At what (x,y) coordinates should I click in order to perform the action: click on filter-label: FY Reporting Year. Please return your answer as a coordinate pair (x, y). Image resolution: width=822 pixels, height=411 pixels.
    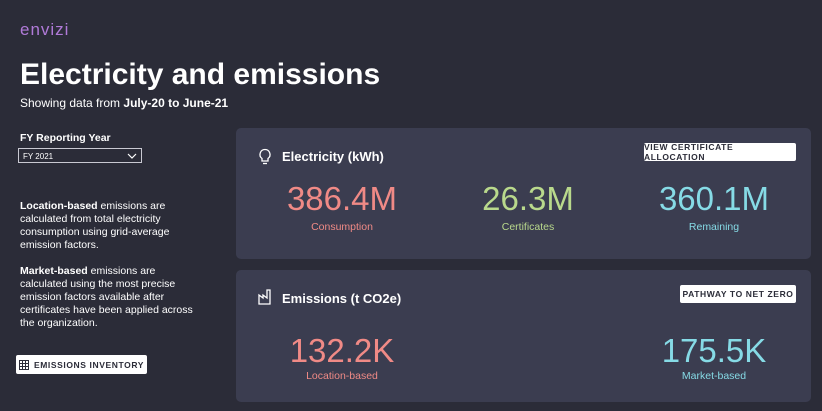
    Looking at the image, I should click on (65, 138).